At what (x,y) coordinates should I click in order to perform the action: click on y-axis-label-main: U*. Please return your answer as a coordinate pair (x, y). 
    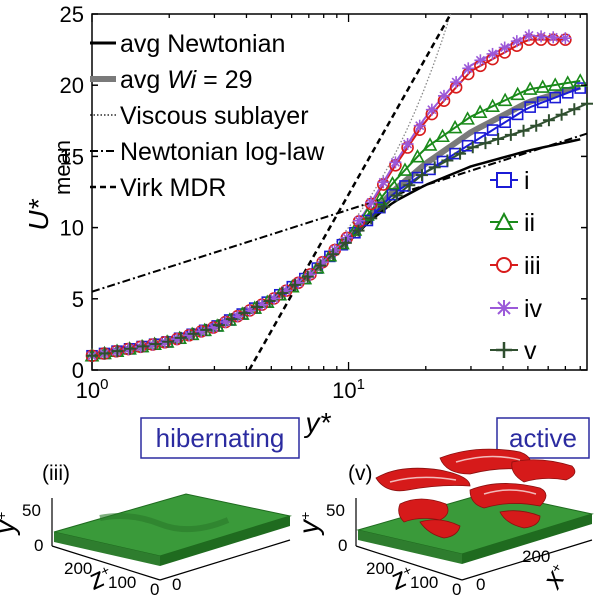
    Looking at the image, I should click on (38, 214).